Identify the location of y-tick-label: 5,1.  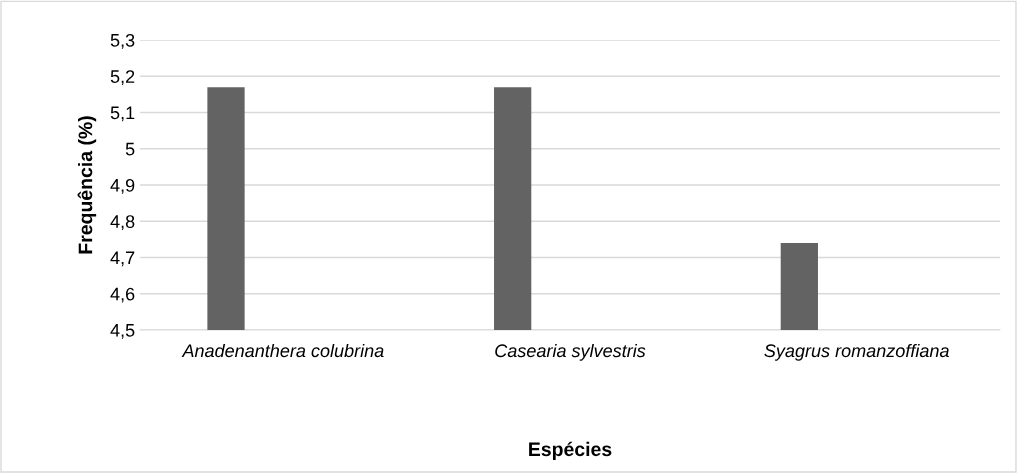
(122, 114).